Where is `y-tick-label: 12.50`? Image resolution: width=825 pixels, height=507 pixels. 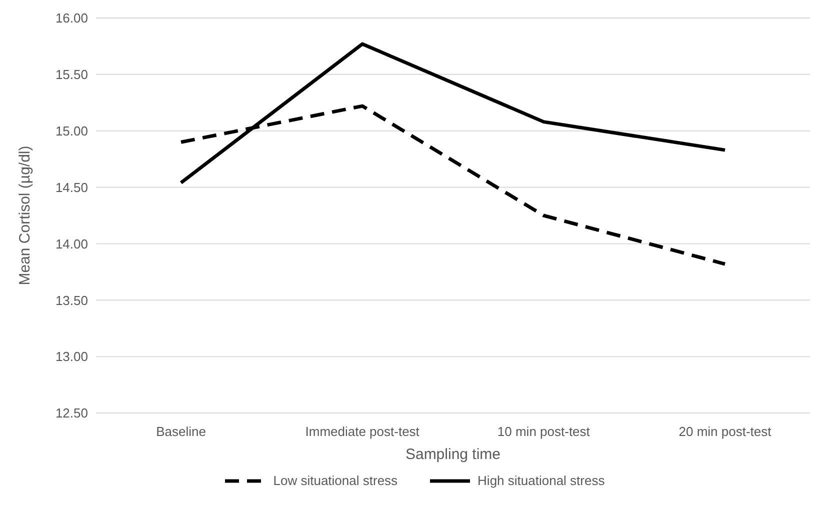
y-tick-label: 12.50 is located at coordinates (71, 413).